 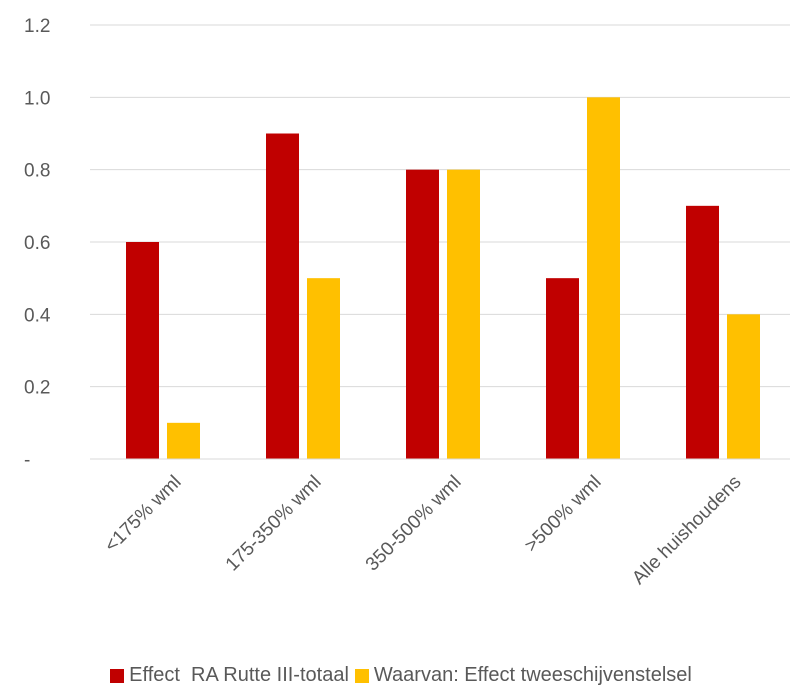 I want to click on legend-label-series-2: Waarvan: Effect tweeschijvenstelsel, so click(x=532, y=675).